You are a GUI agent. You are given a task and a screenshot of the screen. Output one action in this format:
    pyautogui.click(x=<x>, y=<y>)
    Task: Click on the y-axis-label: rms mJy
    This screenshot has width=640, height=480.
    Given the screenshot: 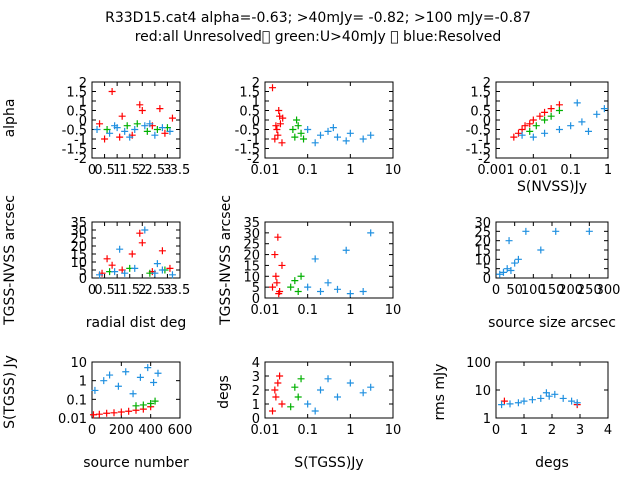 What is the action you would take?
    pyautogui.click(x=440, y=392)
    